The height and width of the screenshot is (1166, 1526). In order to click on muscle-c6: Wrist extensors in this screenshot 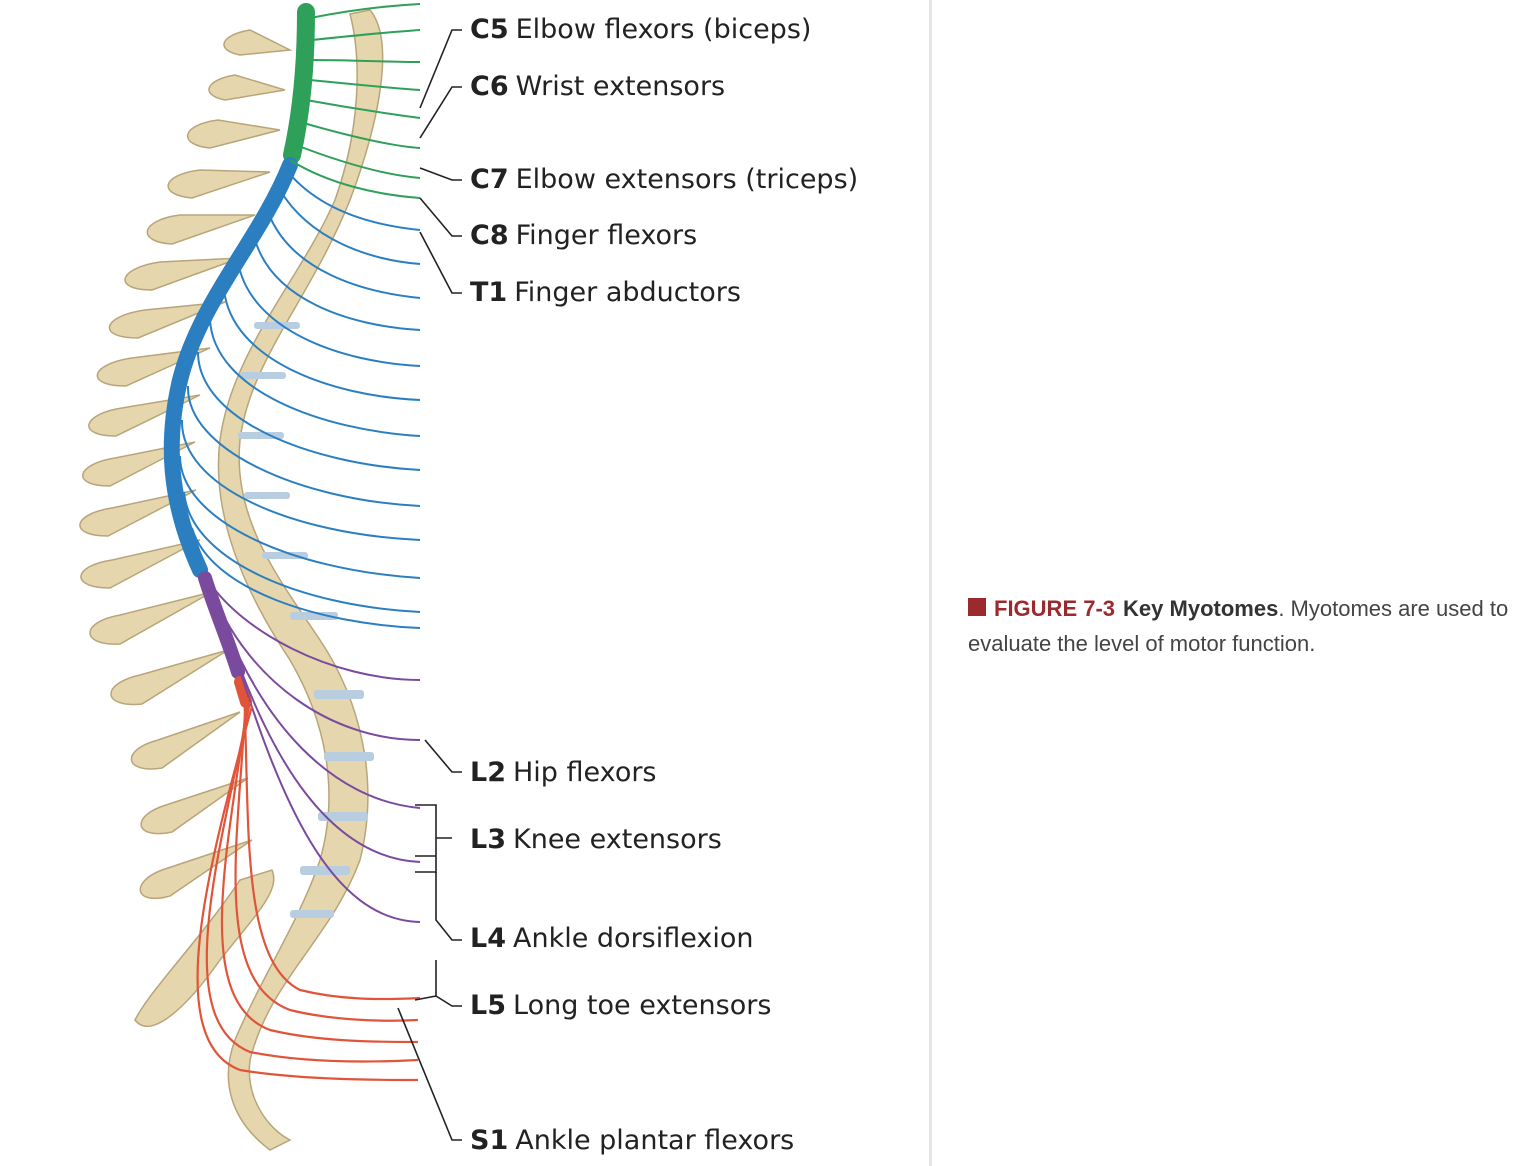, I will do `click(620, 86)`.